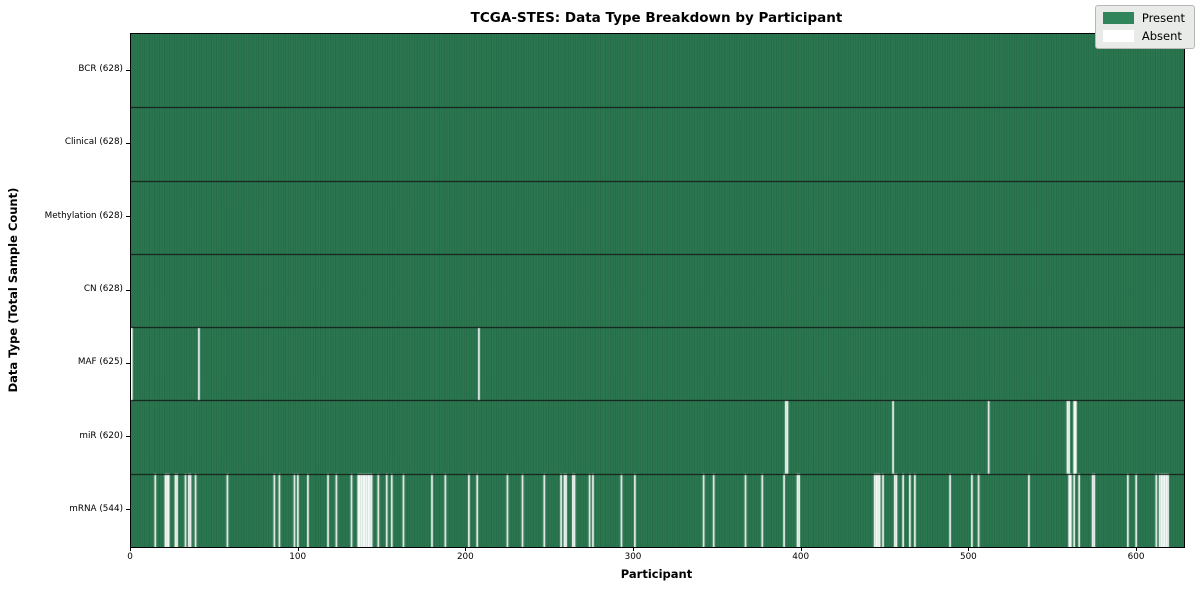  What do you see at coordinates (1136, 557) in the screenshot?
I see `x-tick-label-600: 600` at bounding box center [1136, 557].